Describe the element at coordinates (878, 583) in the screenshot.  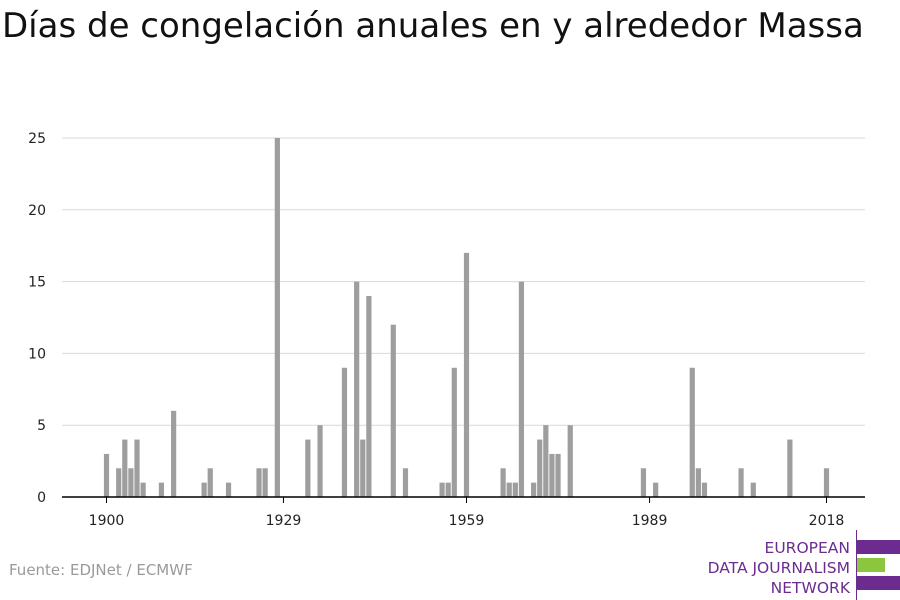
I see `logo-bar-purple-bottom` at that location.